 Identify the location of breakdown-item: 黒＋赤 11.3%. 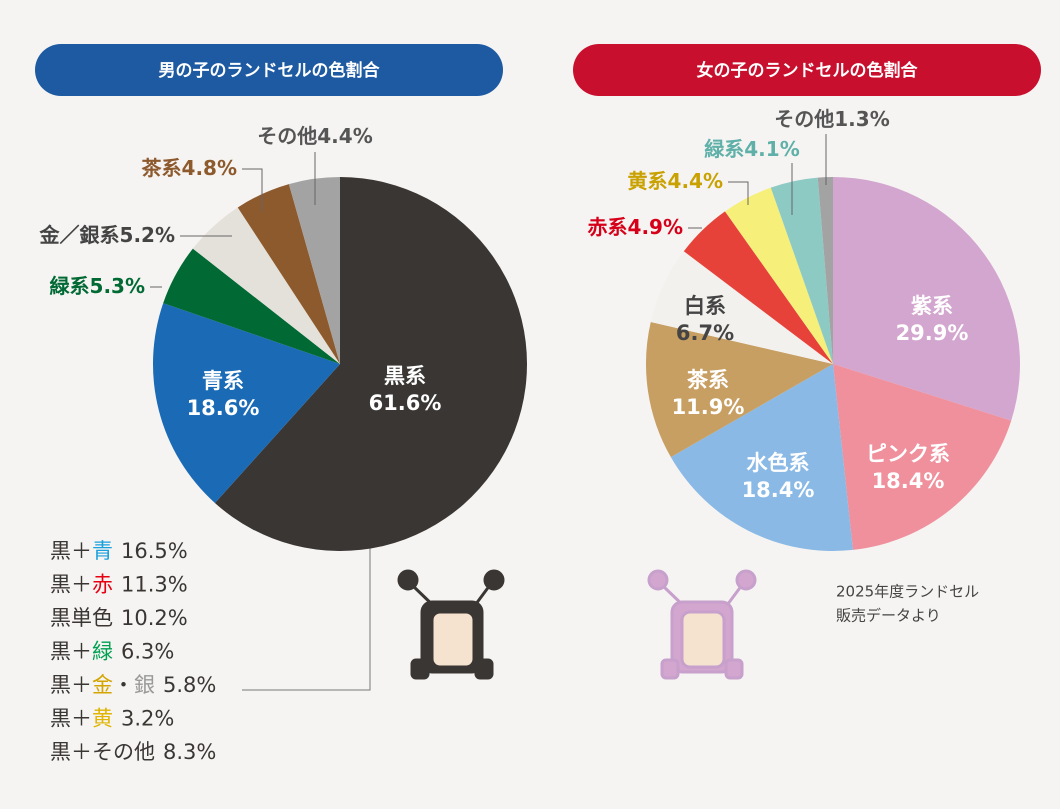
(119, 585).